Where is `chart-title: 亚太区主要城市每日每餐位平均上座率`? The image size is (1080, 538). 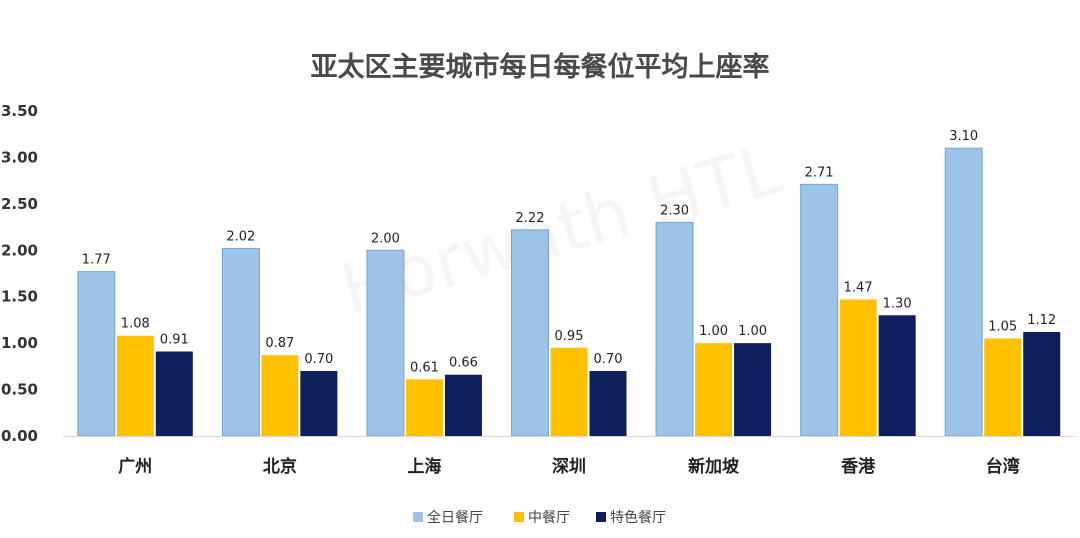 chart-title: 亚太区主要城市每日每餐位平均上座率 is located at coordinates (540, 67).